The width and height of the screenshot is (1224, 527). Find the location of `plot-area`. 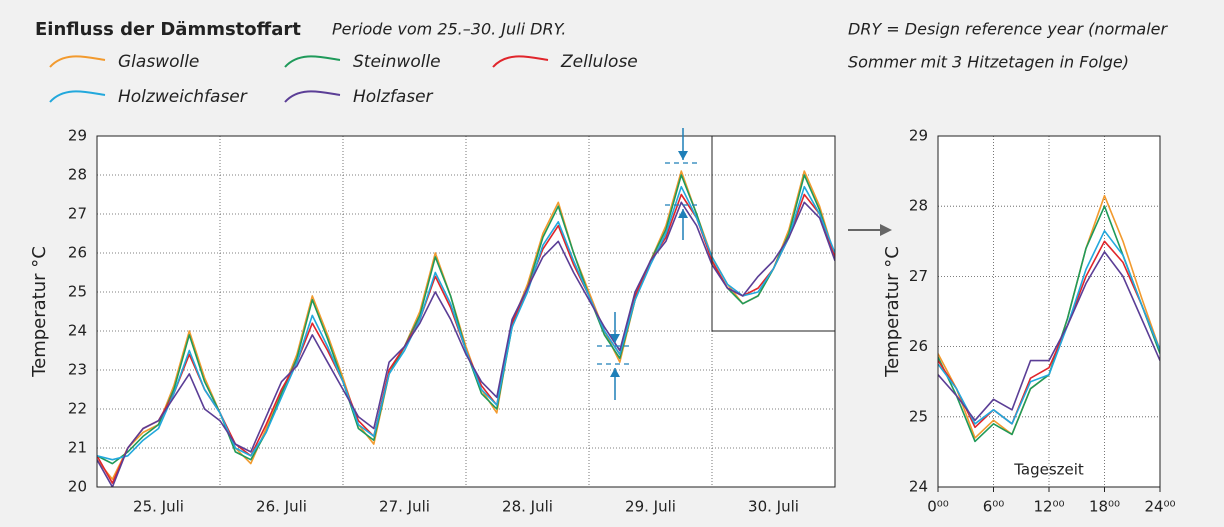

plot-area is located at coordinates (1049, 311).